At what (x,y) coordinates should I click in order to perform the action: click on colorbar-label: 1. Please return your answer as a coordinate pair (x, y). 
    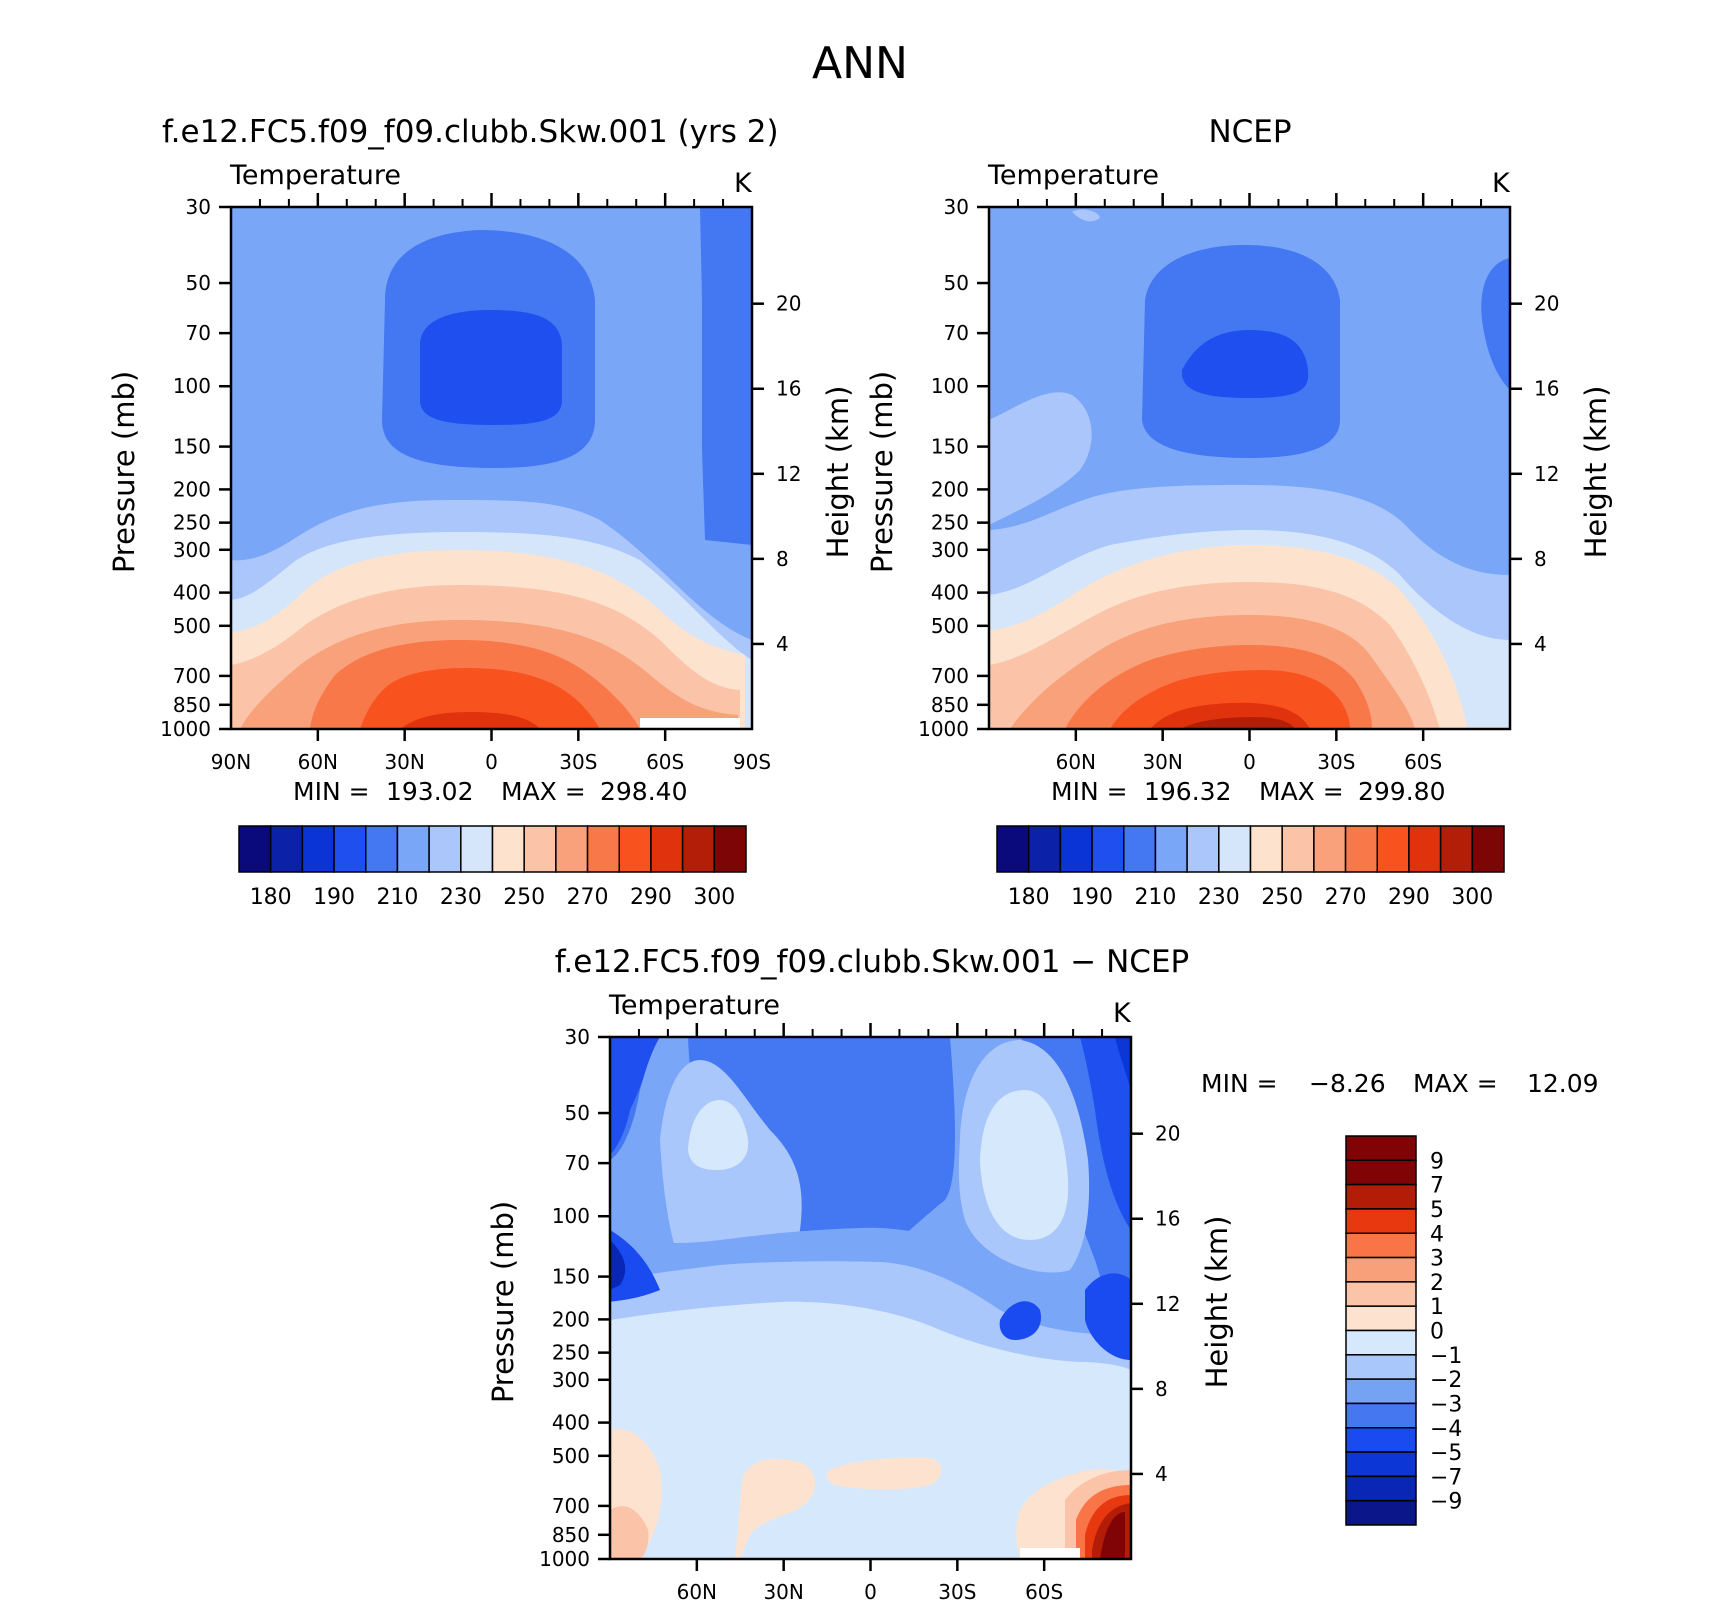
    Looking at the image, I should click on (1437, 1307).